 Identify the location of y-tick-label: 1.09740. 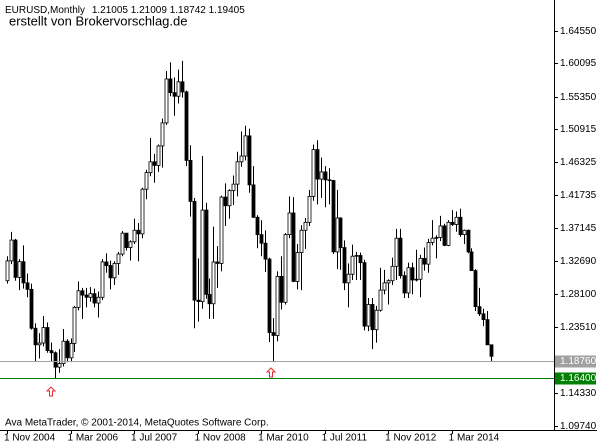
(578, 426).